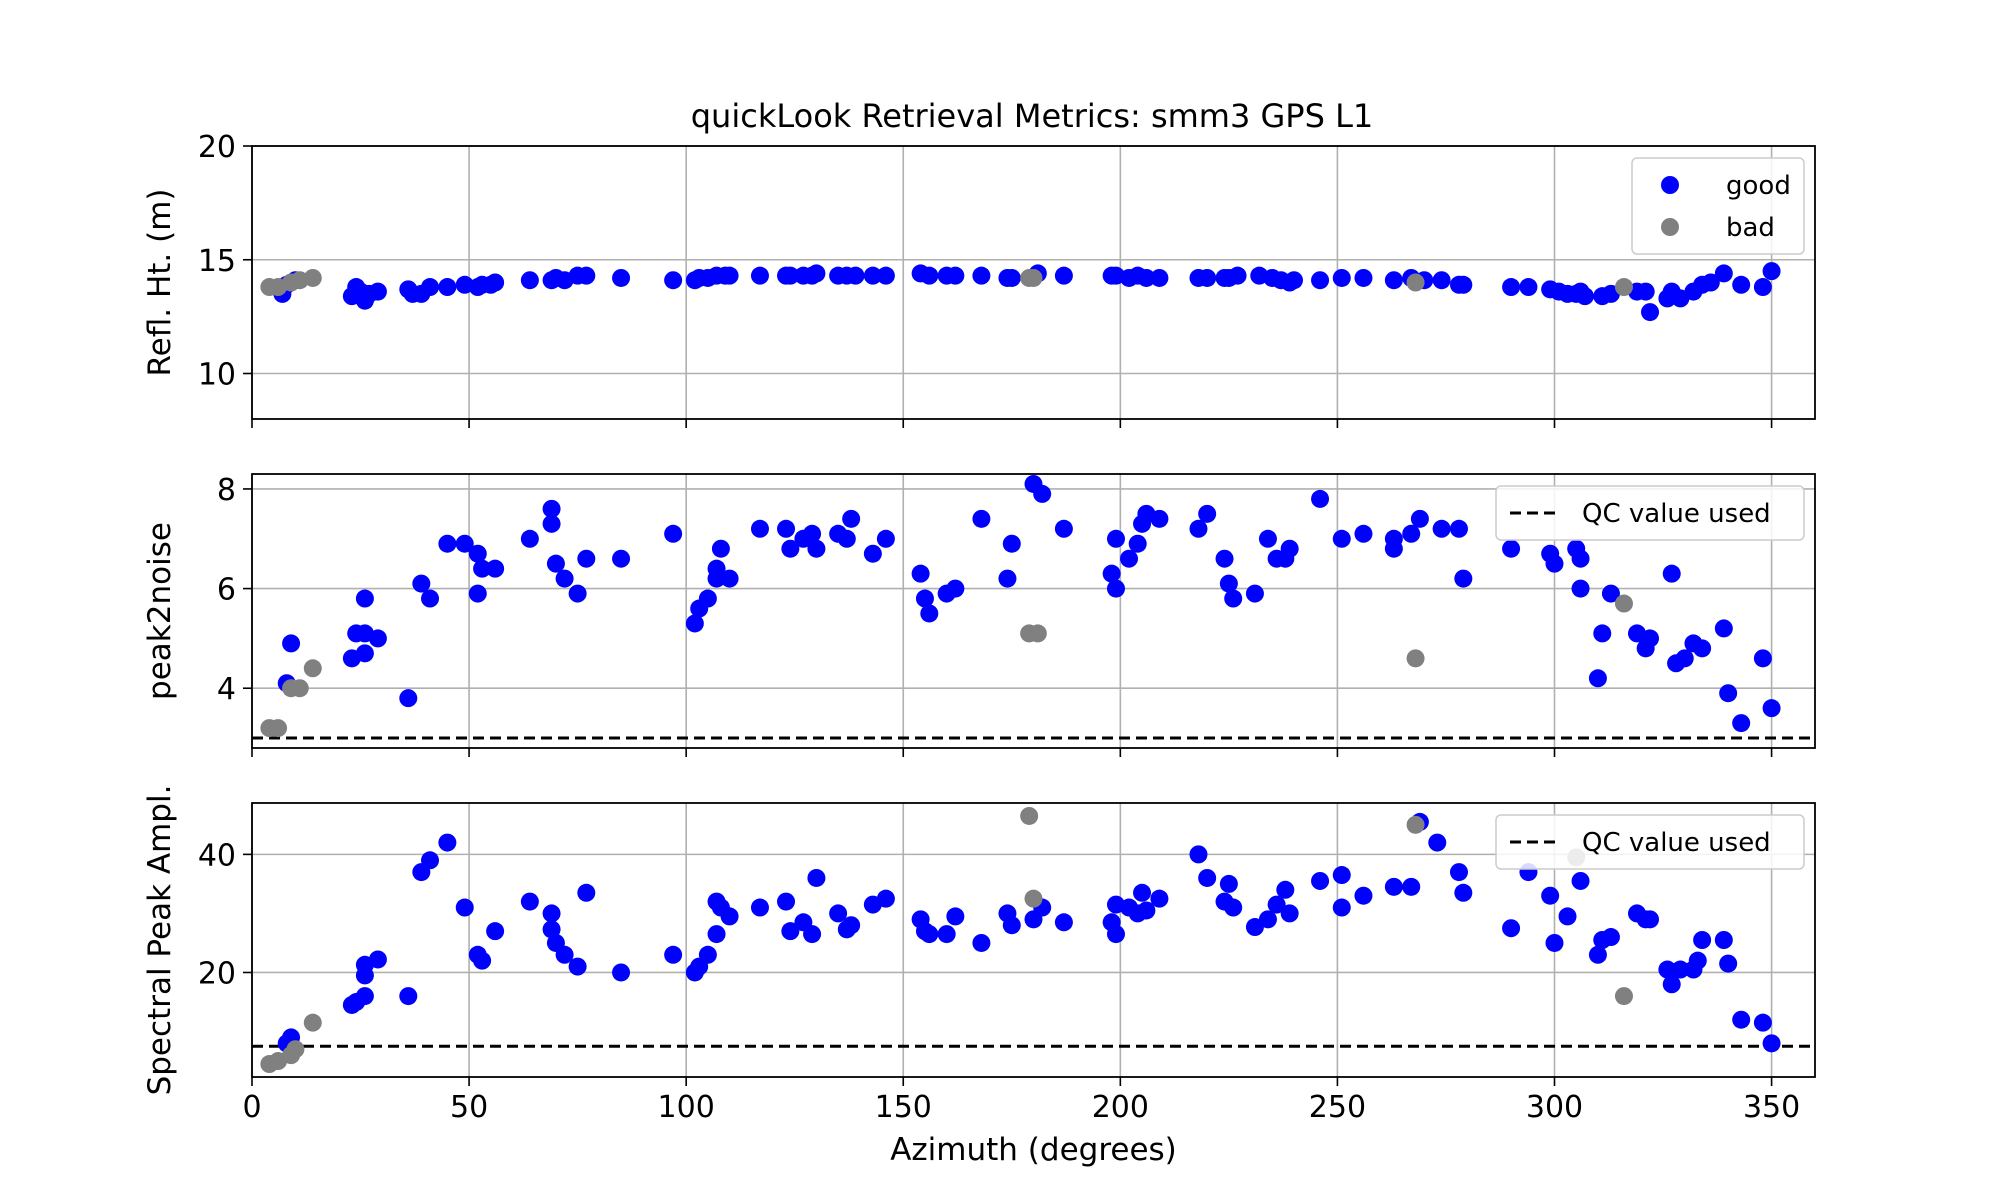 The width and height of the screenshot is (2000, 1200). What do you see at coordinates (1337, 1107) in the screenshot?
I see `x-tick-label: 250` at bounding box center [1337, 1107].